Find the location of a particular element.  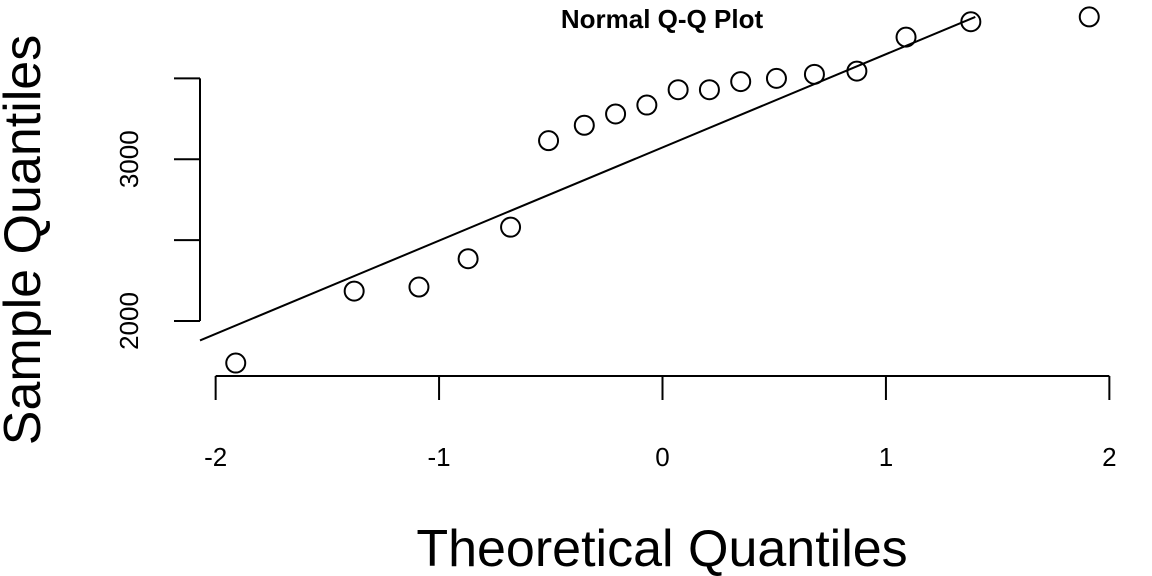

x-tick-label: -1 is located at coordinates (439, 457).